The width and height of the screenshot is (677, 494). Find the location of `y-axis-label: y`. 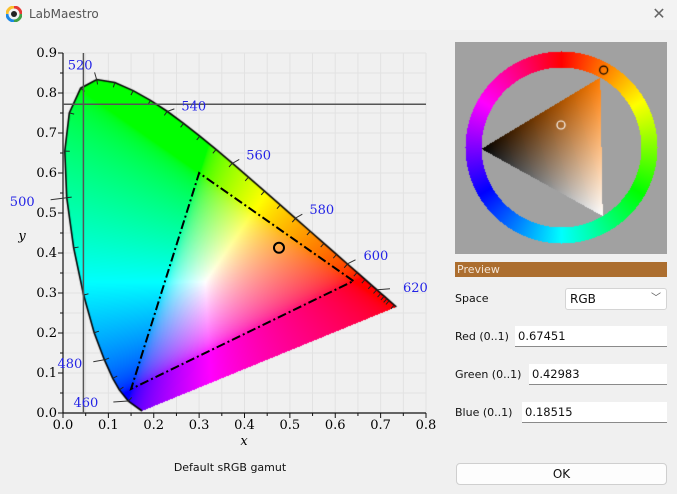

y-axis-label: y is located at coordinates (21, 236).